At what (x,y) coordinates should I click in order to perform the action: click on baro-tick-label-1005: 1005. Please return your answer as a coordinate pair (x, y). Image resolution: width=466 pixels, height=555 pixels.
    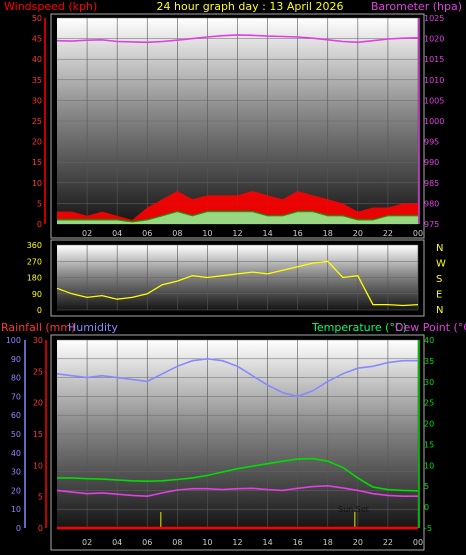
    Looking at the image, I should click on (434, 100).